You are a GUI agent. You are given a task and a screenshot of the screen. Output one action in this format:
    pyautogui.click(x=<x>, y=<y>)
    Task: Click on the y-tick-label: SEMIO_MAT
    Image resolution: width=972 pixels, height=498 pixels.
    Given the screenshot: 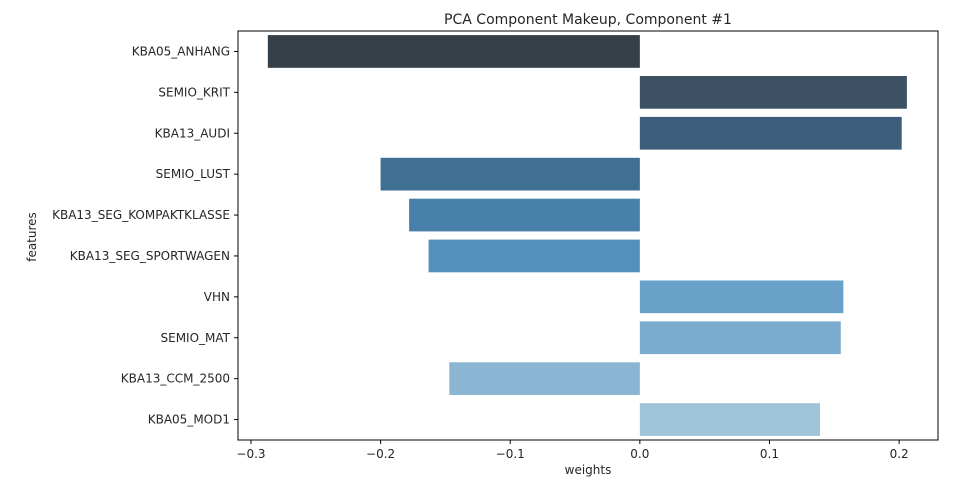 What is the action you would take?
    pyautogui.click(x=196, y=338)
    